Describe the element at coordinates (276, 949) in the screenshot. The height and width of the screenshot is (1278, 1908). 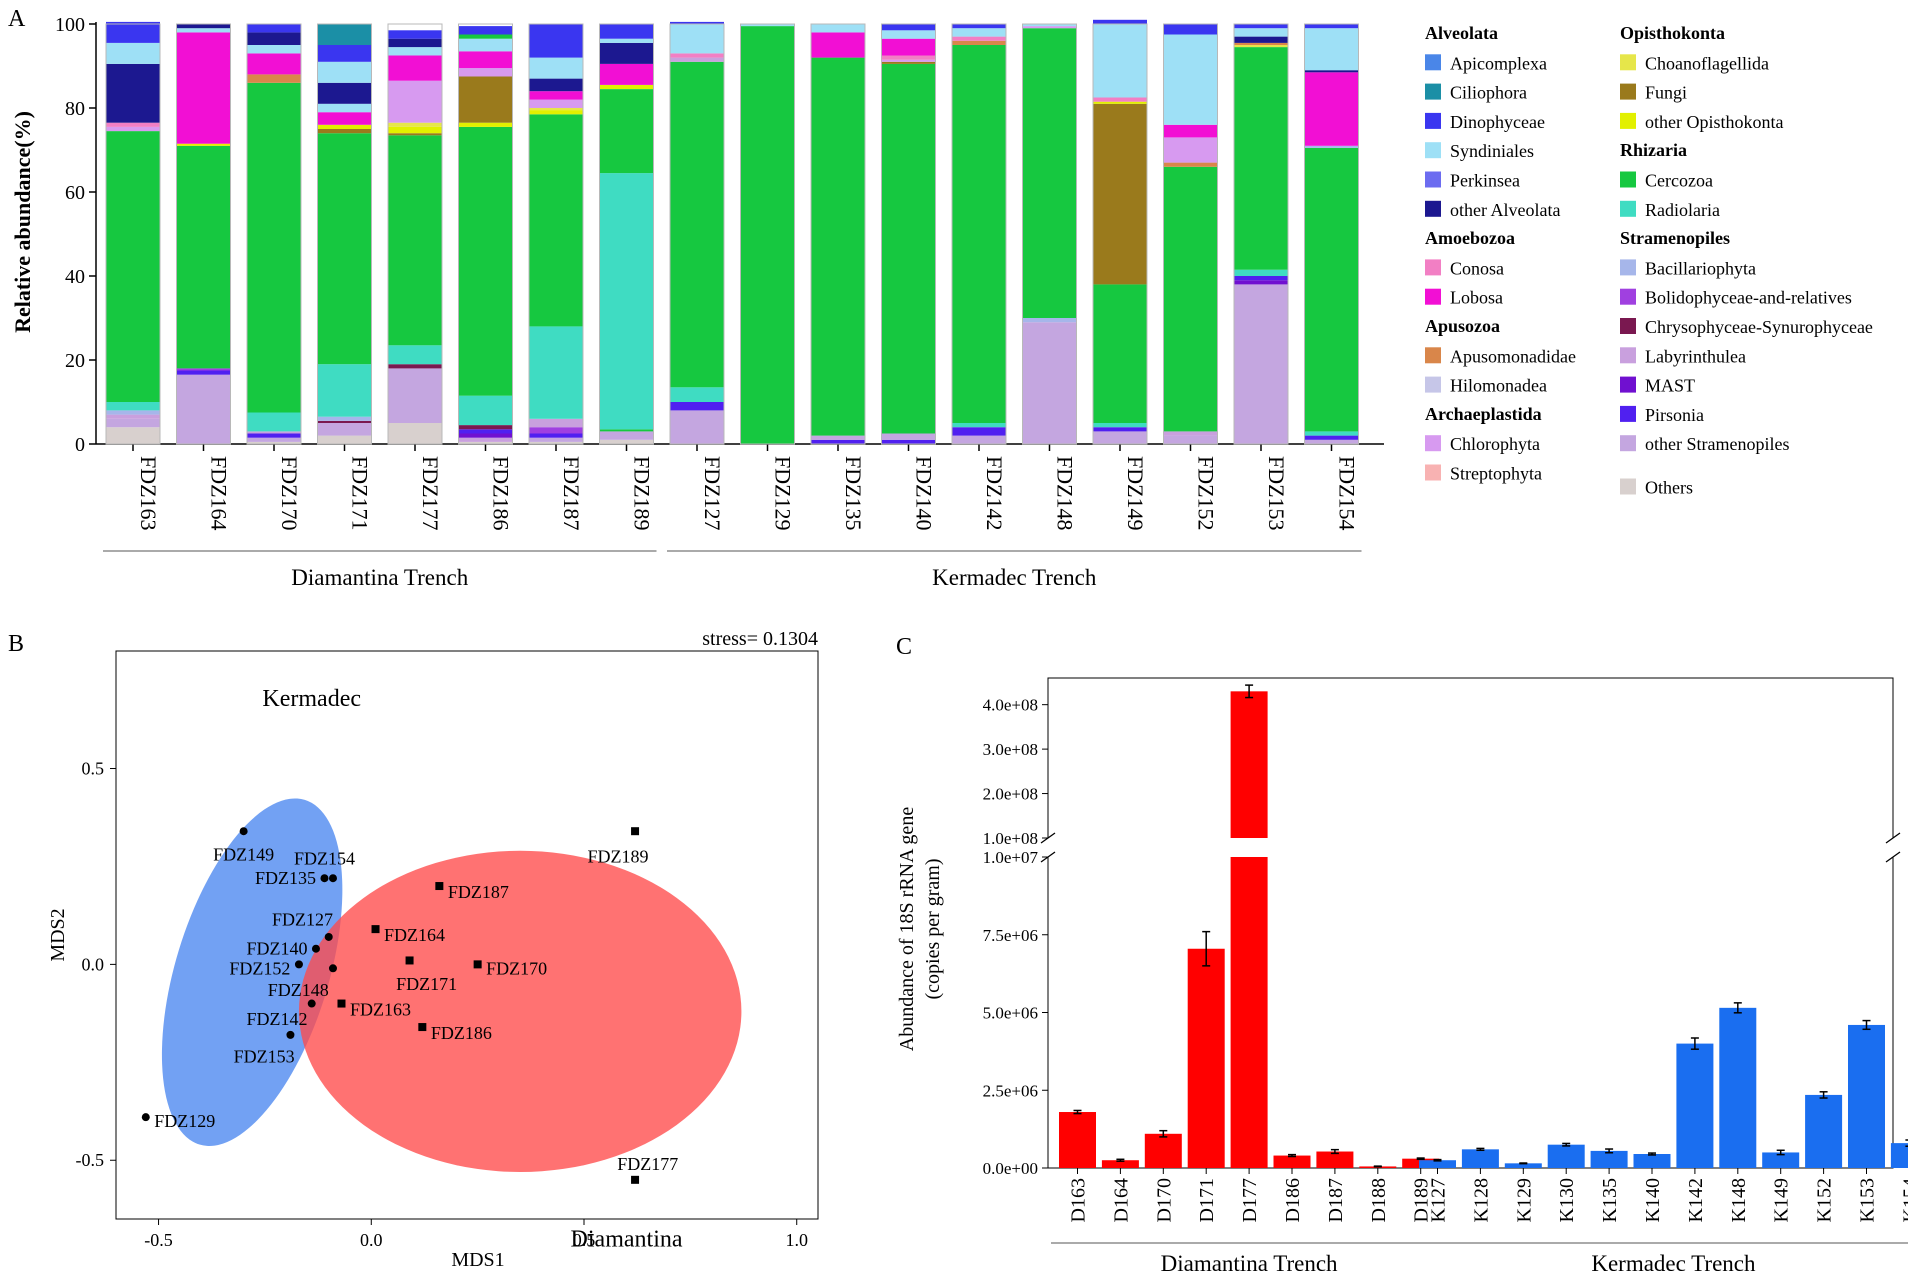
I see `point-label: FDZ140` at that location.